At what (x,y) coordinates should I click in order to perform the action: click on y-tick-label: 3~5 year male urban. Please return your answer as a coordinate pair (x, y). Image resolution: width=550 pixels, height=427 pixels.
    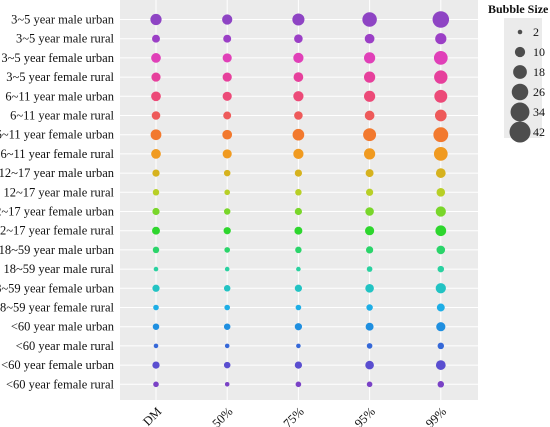
    Looking at the image, I should click on (63, 20).